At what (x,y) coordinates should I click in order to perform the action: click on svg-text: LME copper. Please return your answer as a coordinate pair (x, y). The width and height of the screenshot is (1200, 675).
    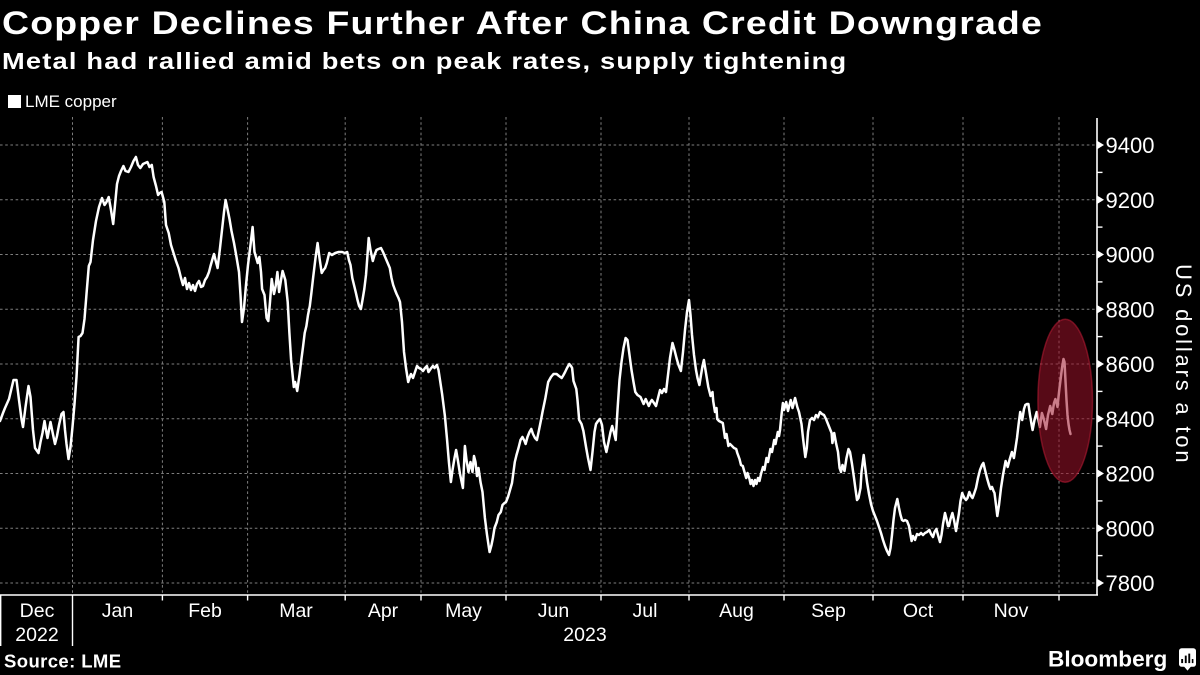
    Looking at the image, I should click on (71, 101).